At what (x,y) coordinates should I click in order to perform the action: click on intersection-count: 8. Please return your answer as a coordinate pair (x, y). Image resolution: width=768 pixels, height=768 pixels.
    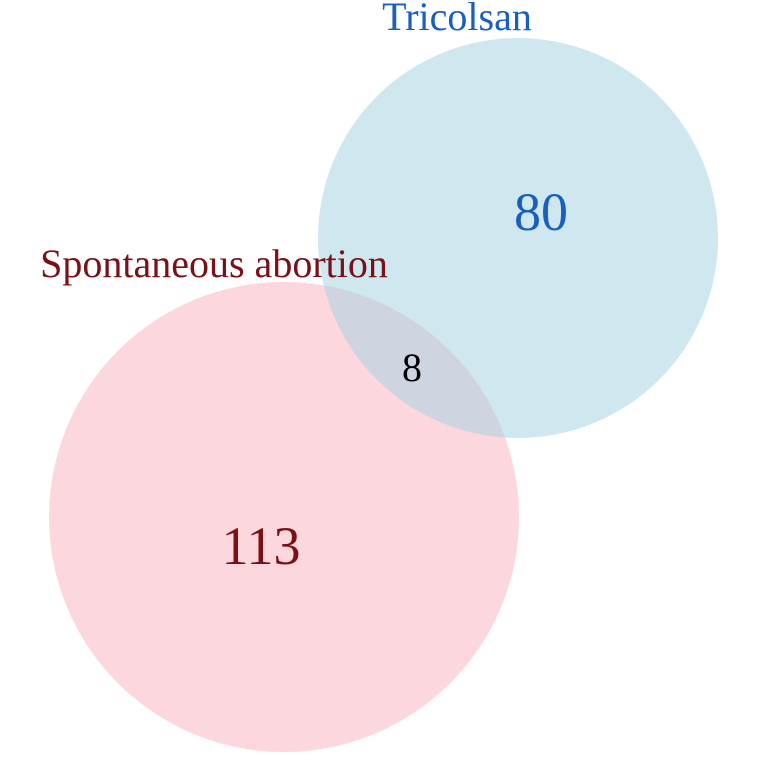
    Looking at the image, I should click on (412, 367).